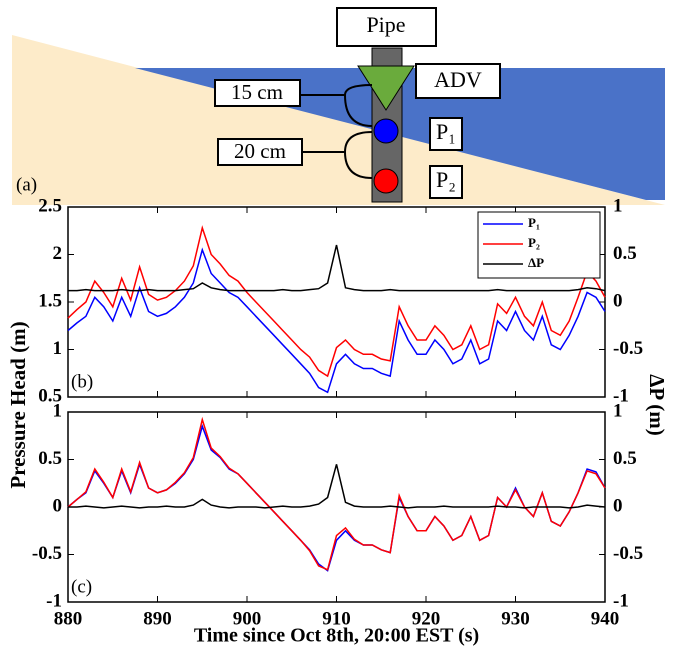  I want to click on y-tick-label: 1.5, so click(50, 300).